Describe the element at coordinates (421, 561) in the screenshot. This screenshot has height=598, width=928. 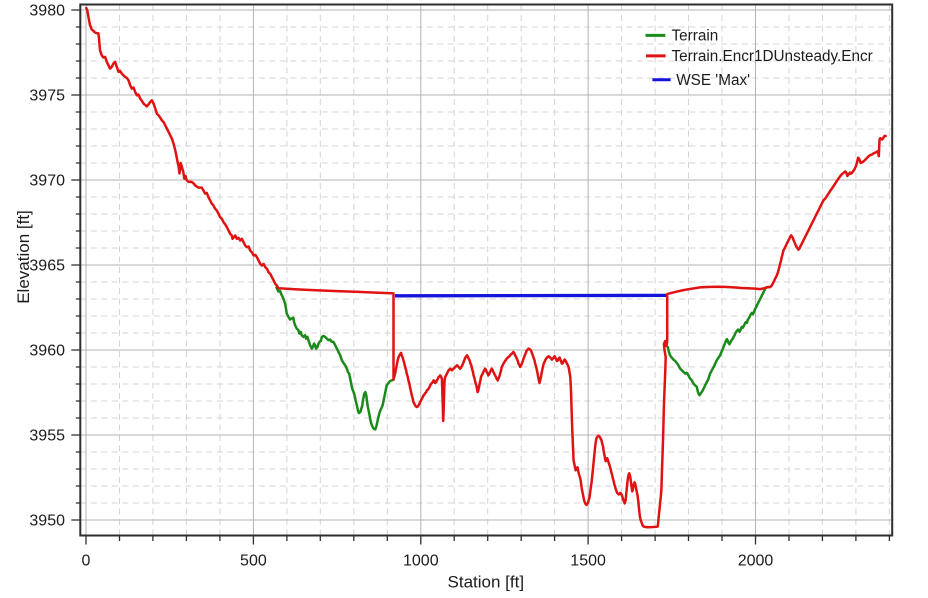
I see `svg-text: 1000` at that location.